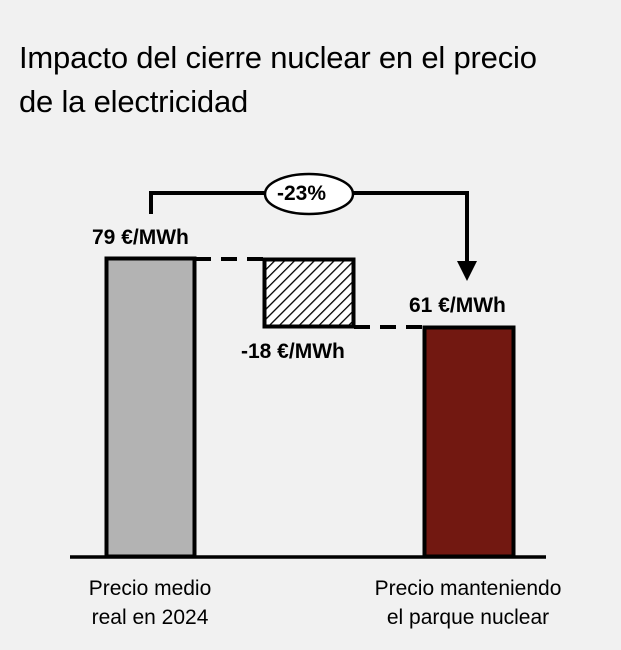 The width and height of the screenshot is (621, 650). I want to click on category-label-nuclear: Precio manteniendo el parque nuclear, so click(468, 603).